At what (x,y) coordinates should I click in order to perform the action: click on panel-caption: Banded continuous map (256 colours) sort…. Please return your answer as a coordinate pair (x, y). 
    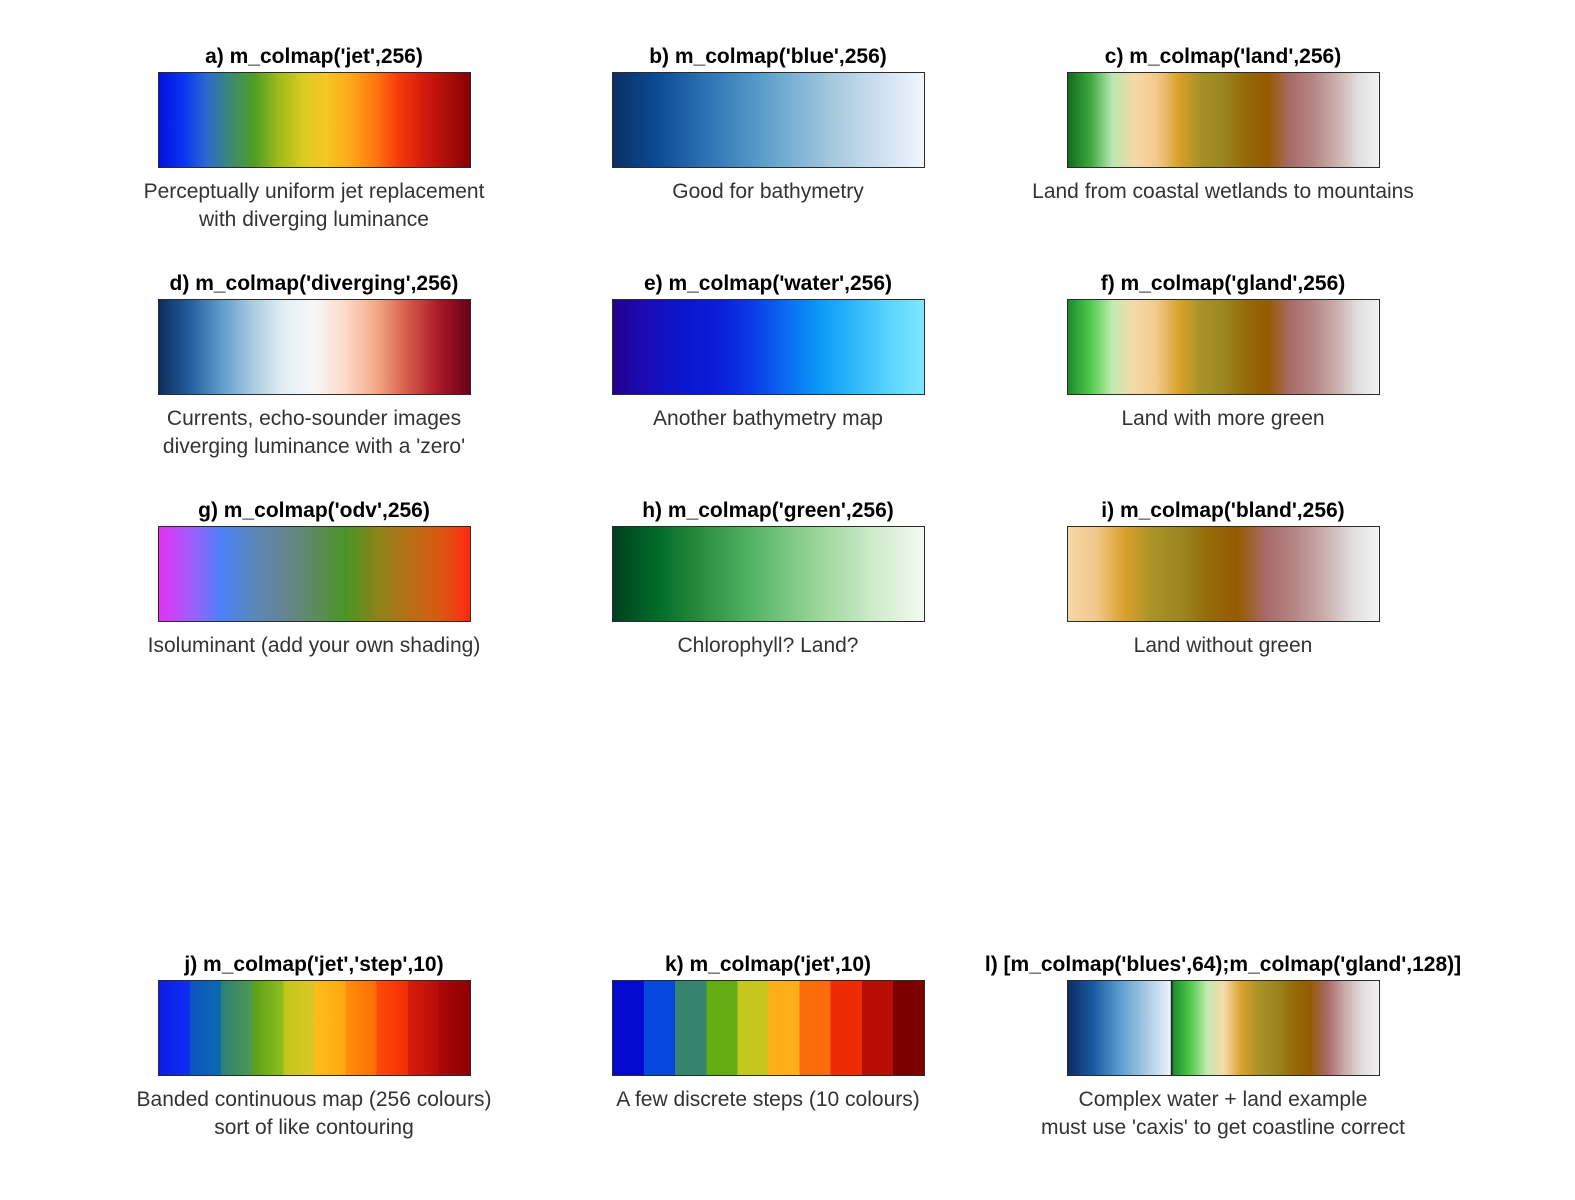
    Looking at the image, I should click on (314, 1114).